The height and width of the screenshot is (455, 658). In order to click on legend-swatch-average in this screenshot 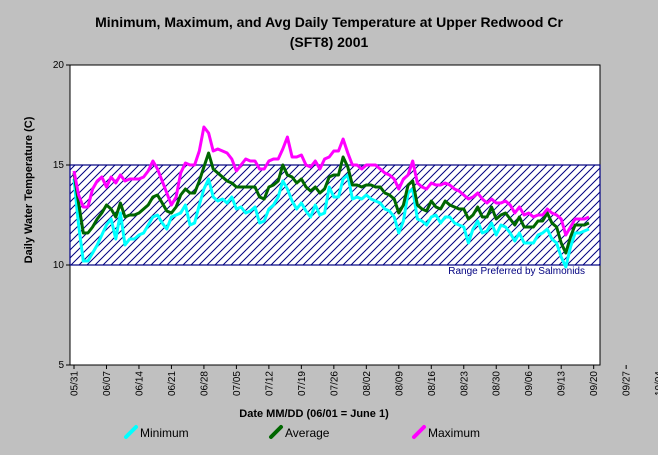, I will do `click(276, 432)`.